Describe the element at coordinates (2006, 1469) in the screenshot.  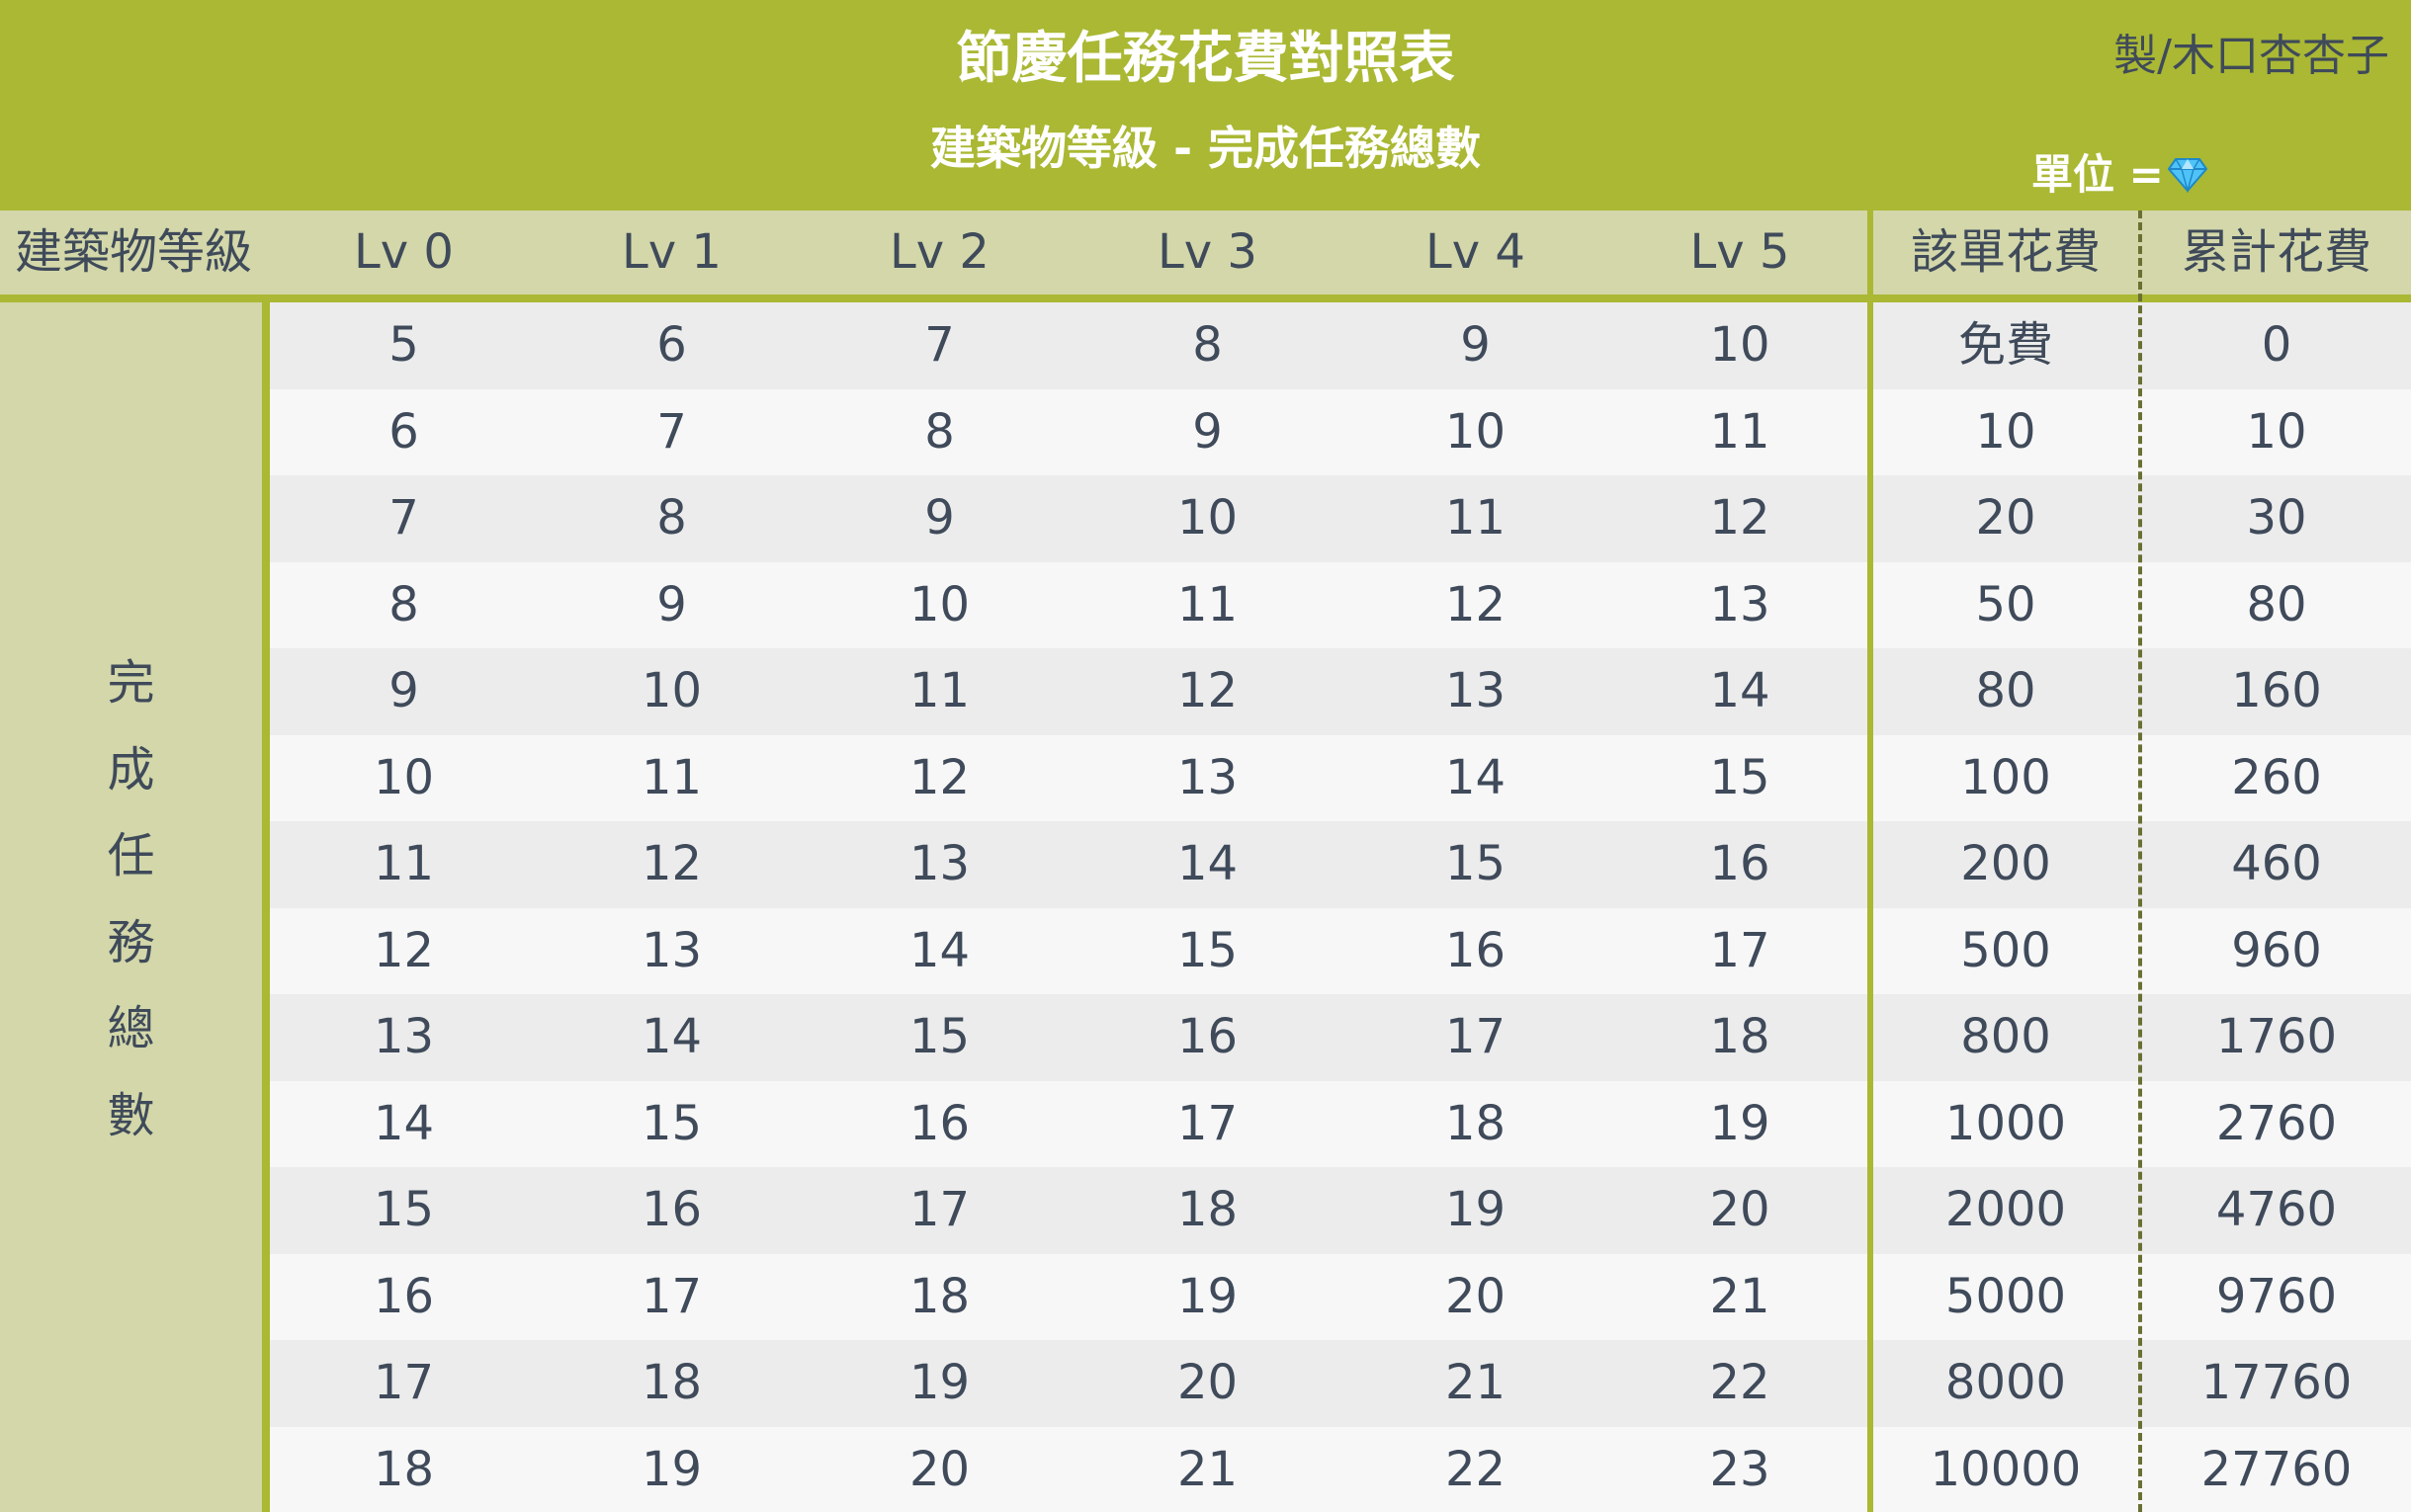
I see `table-cell: 10000` at that location.